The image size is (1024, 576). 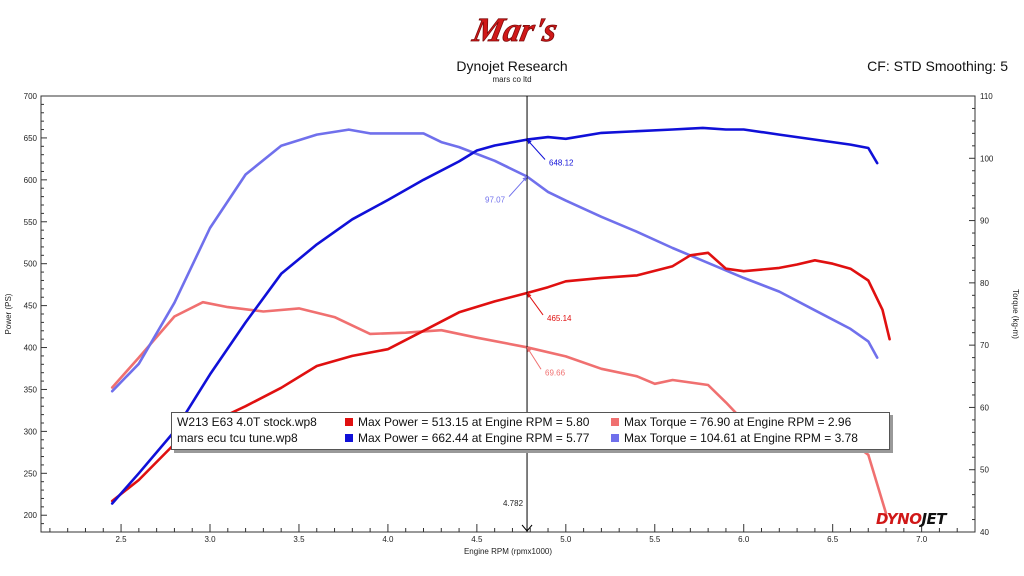 I want to click on y2-tick-label: 80, so click(x=984, y=283).